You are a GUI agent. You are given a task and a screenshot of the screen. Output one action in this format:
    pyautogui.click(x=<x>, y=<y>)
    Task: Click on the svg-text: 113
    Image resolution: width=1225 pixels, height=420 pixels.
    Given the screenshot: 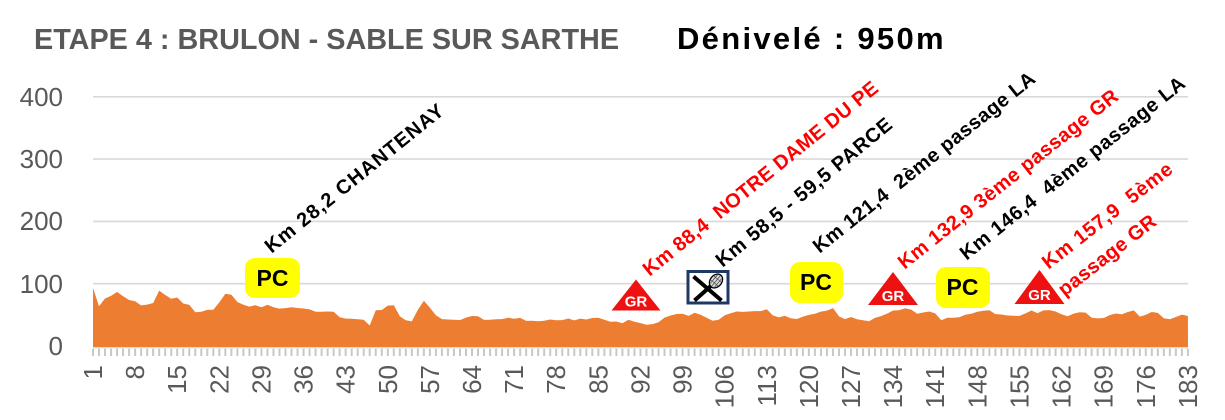 What is the action you would take?
    pyautogui.click(x=767, y=385)
    